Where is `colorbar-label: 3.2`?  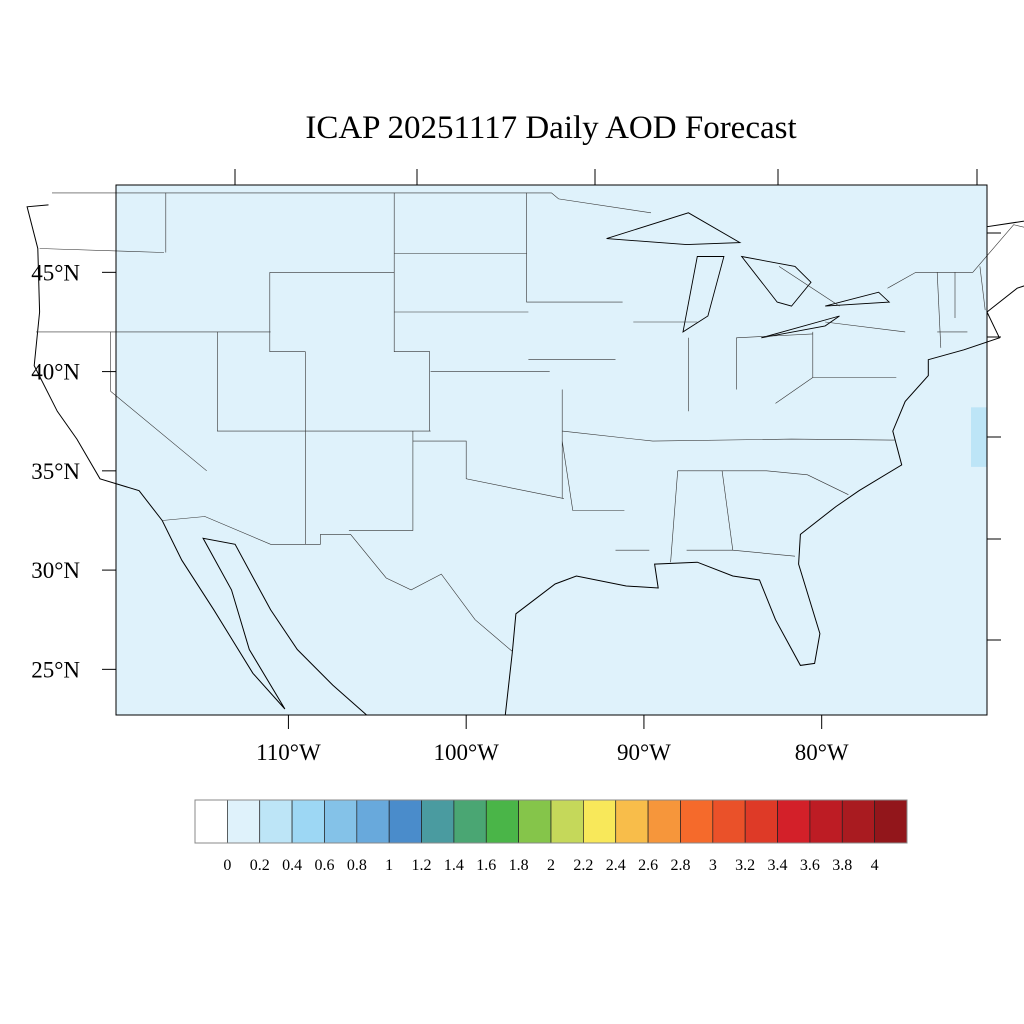 colorbar-label: 3.2 is located at coordinates (745, 865).